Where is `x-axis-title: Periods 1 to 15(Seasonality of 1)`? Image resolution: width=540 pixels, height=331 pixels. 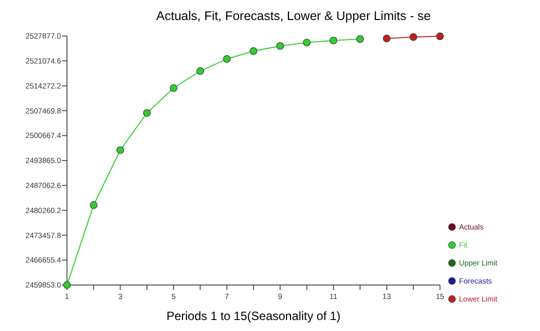 x-axis-title: Periods 1 to 15(Seasonality of 1) is located at coordinates (253, 316).